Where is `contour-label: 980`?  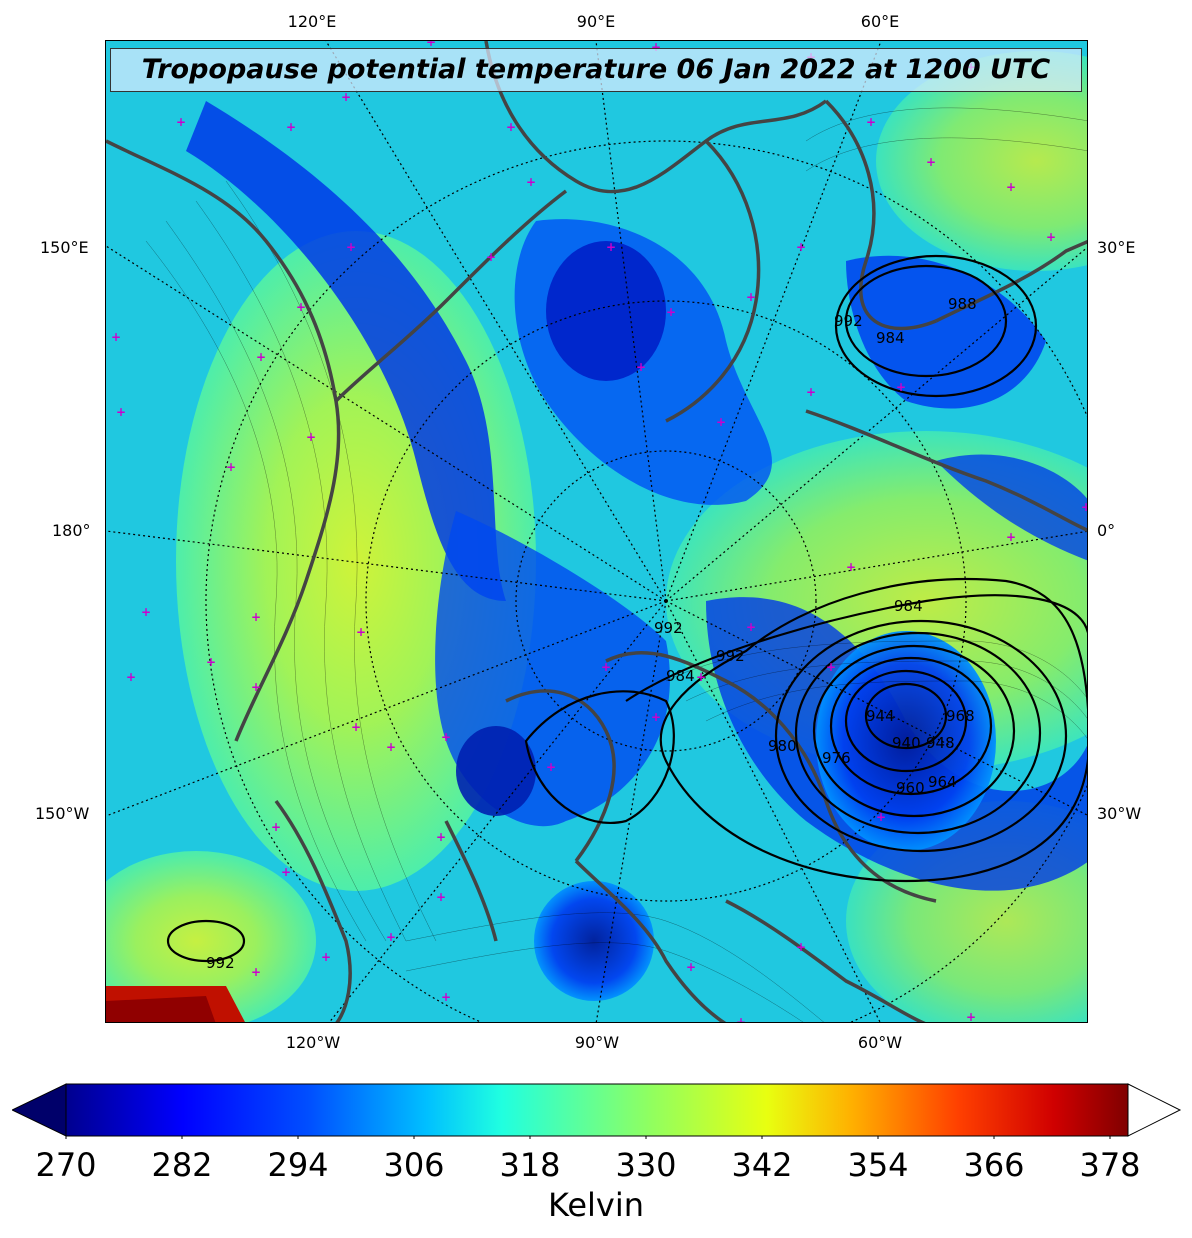 contour-label: 980 is located at coordinates (782, 746).